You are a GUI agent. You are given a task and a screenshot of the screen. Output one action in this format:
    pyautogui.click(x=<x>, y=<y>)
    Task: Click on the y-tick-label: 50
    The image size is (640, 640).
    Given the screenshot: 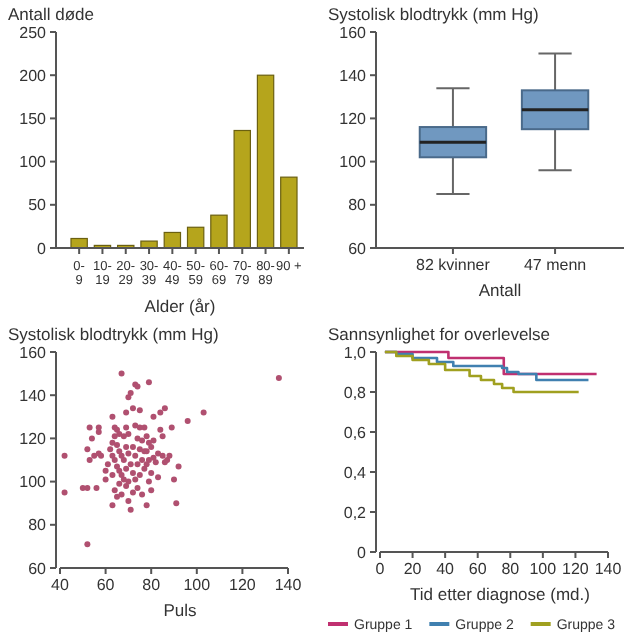 What is the action you would take?
    pyautogui.click(x=38, y=205)
    